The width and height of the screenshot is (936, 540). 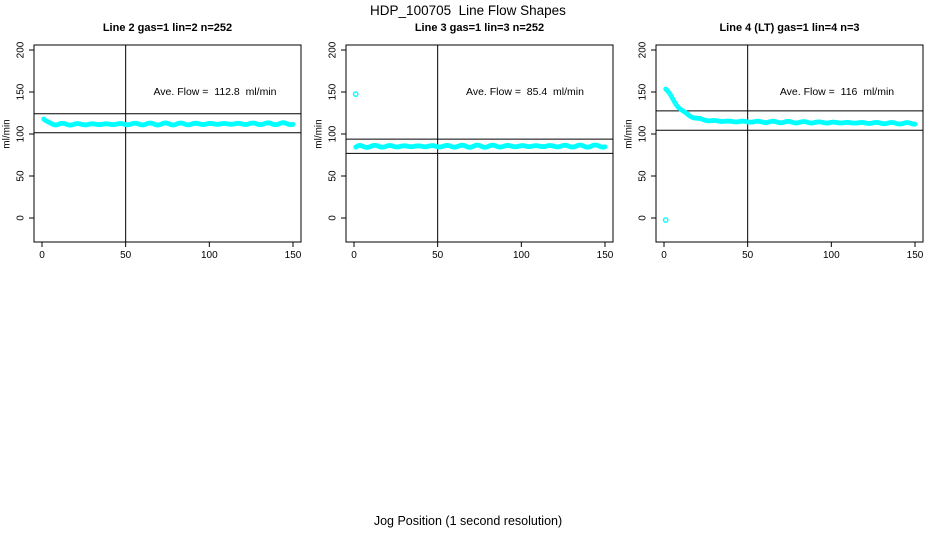 I want to click on ave-flow-annotation-line2: Ave. Flow = 112.8 ml/min, so click(x=215, y=92).